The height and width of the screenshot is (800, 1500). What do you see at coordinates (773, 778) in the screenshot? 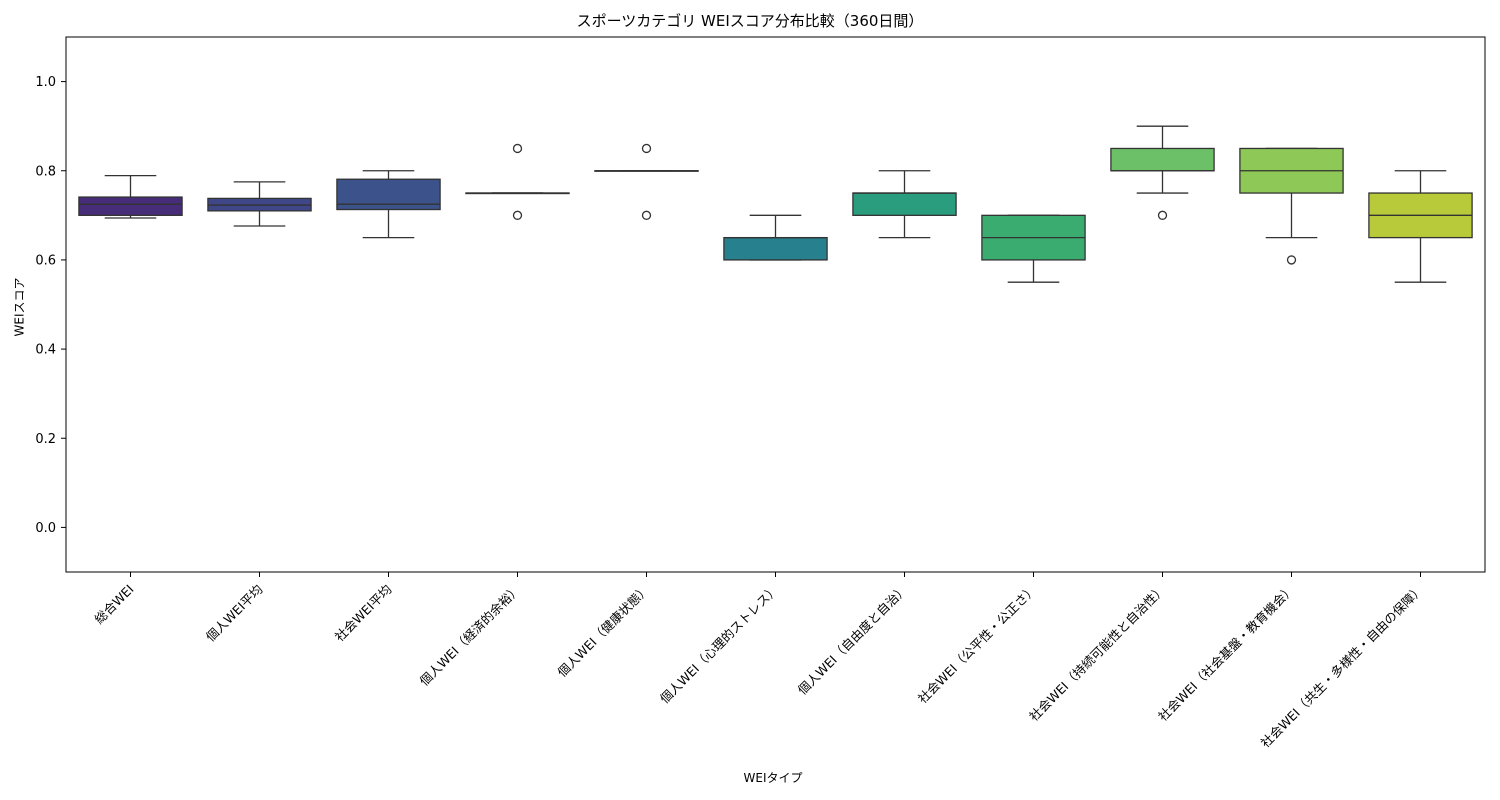
I see `x-axis-label: WEIタイプ` at bounding box center [773, 778].